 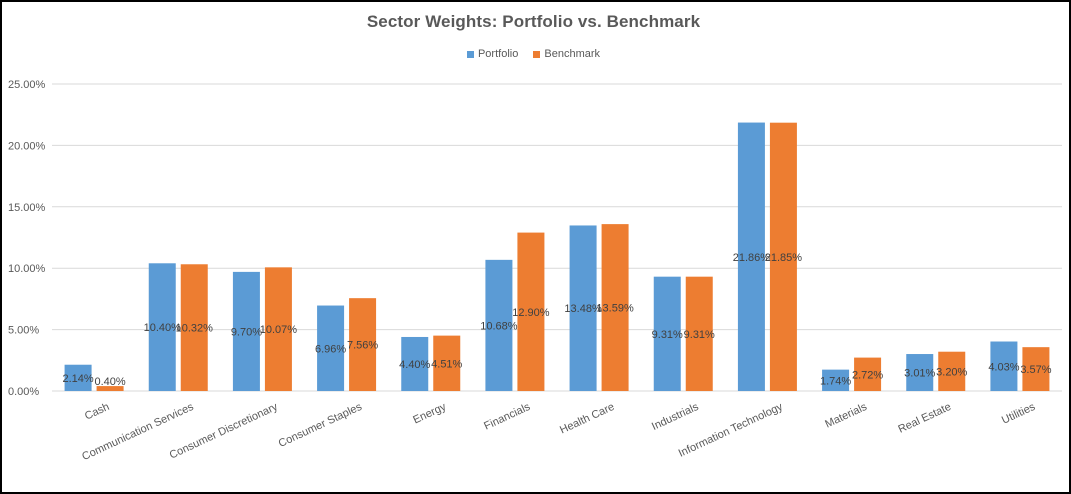 I want to click on benchmark-data-label: 12.90%, so click(x=531, y=313).